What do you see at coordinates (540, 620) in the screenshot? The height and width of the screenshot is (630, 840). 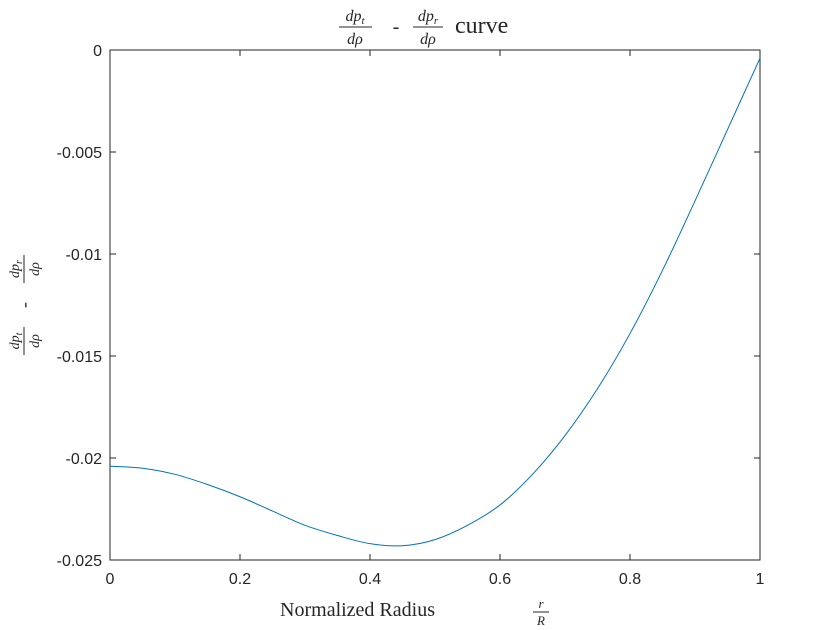 I see `x-label-frac-denominator: R` at bounding box center [540, 620].